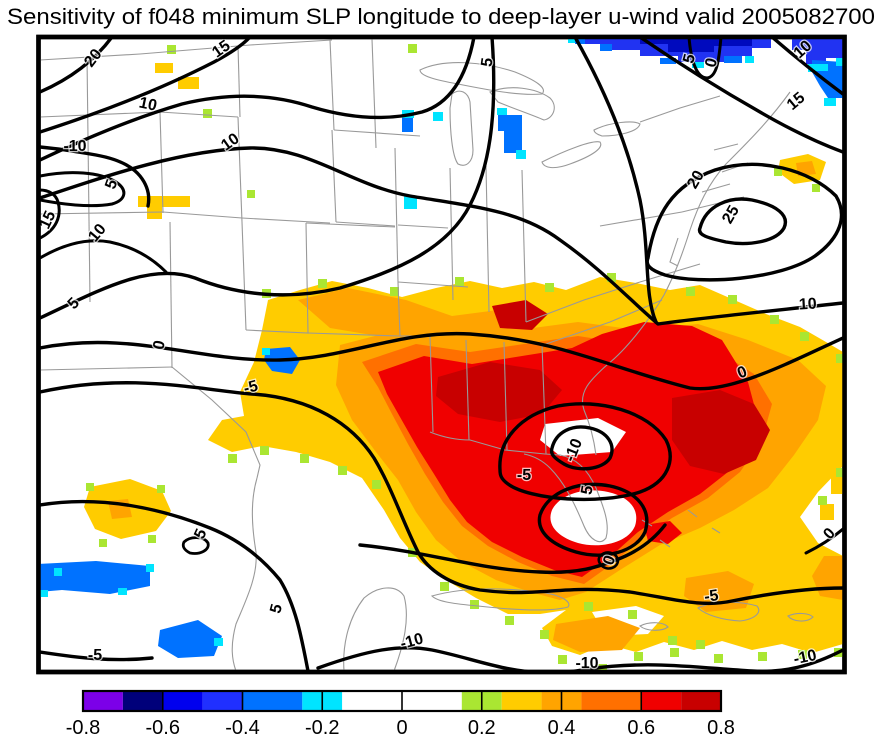  I want to click on colorbar-tick-labels: -0.8 -0.6 -0.4 -0.2 0 0.2 0.4 0.6 0.8, so click(400, 727).